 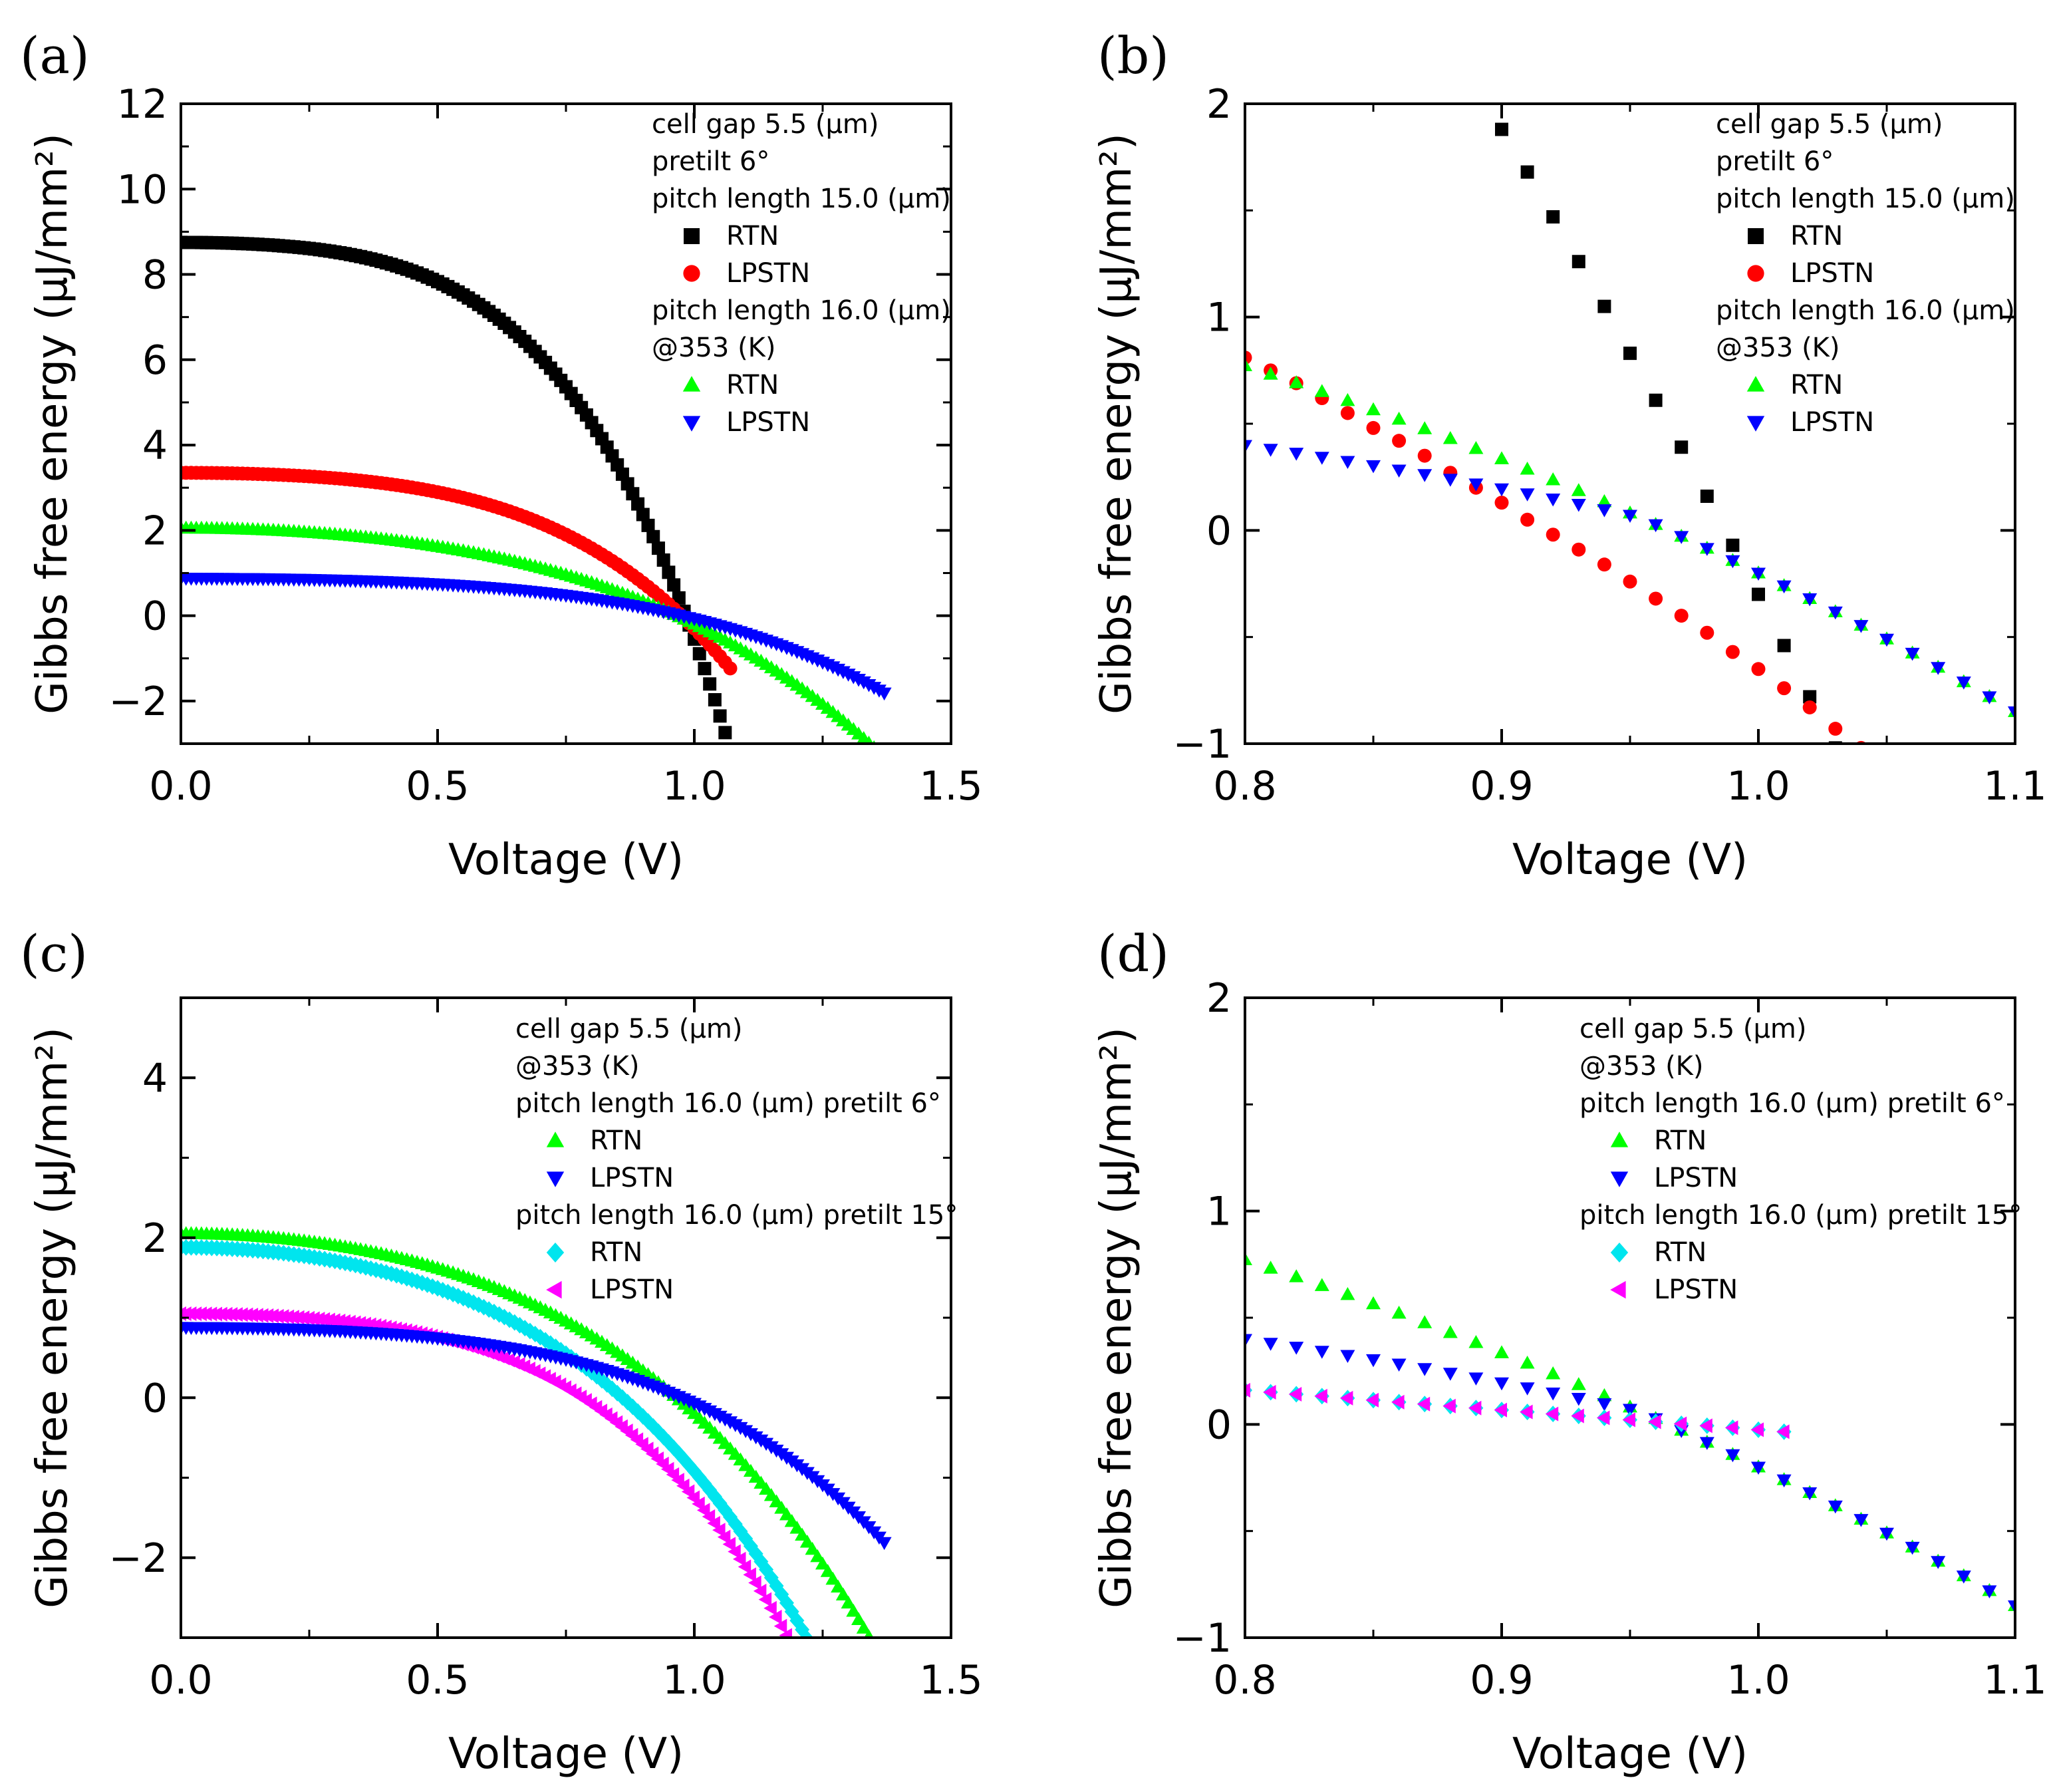 What do you see at coordinates (577, 1066) in the screenshot?
I see `legend-heading: @353 (K)` at bounding box center [577, 1066].